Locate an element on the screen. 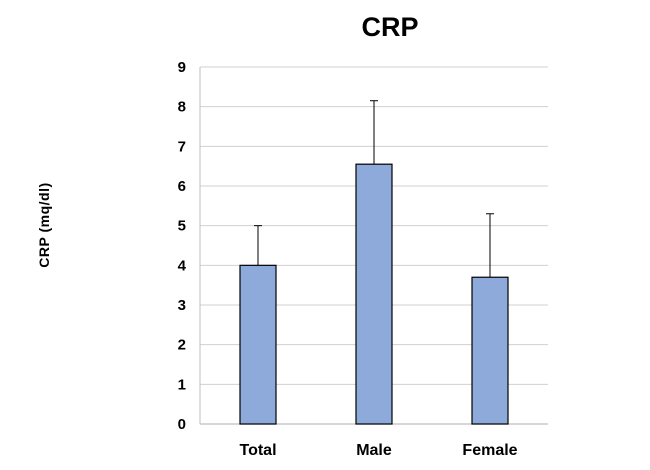 Image resolution: width=650 pixels, height=470 pixels. error-bars is located at coordinates (374, 189).